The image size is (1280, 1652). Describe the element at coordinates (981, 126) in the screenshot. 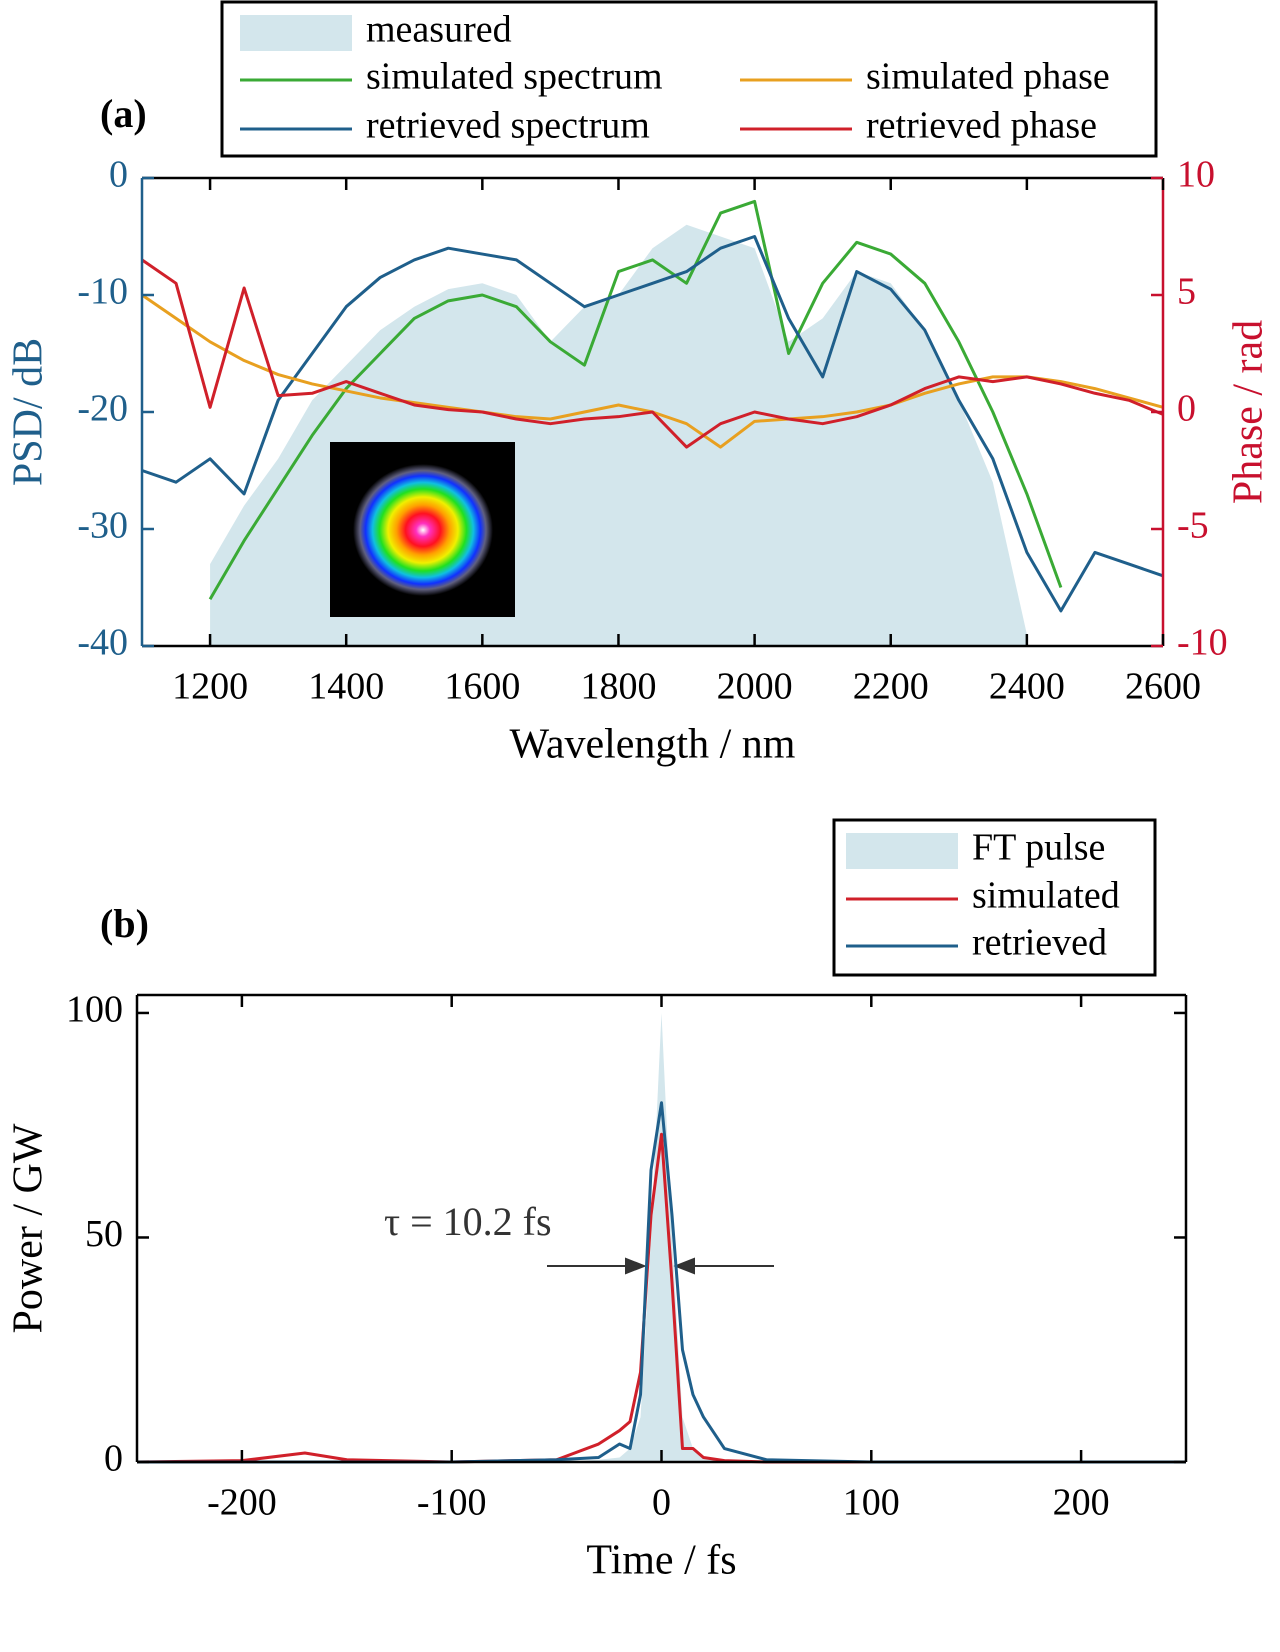

I see `legend-label: retrieved phase` at that location.